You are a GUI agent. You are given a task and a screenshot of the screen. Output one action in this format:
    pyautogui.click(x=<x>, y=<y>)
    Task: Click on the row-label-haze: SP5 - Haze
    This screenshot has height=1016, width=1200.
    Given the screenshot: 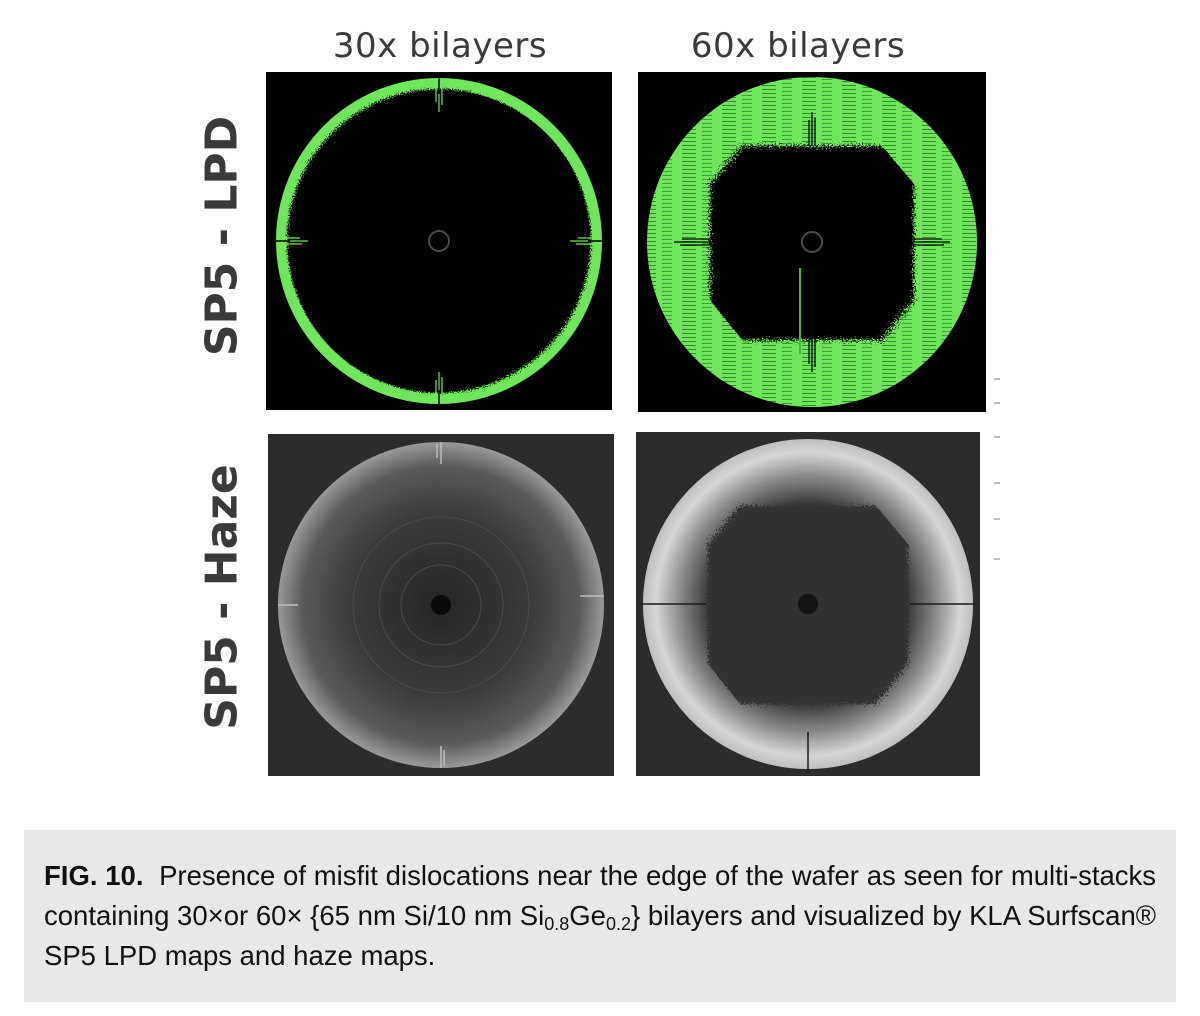 What is the action you would take?
    pyautogui.click(x=222, y=597)
    